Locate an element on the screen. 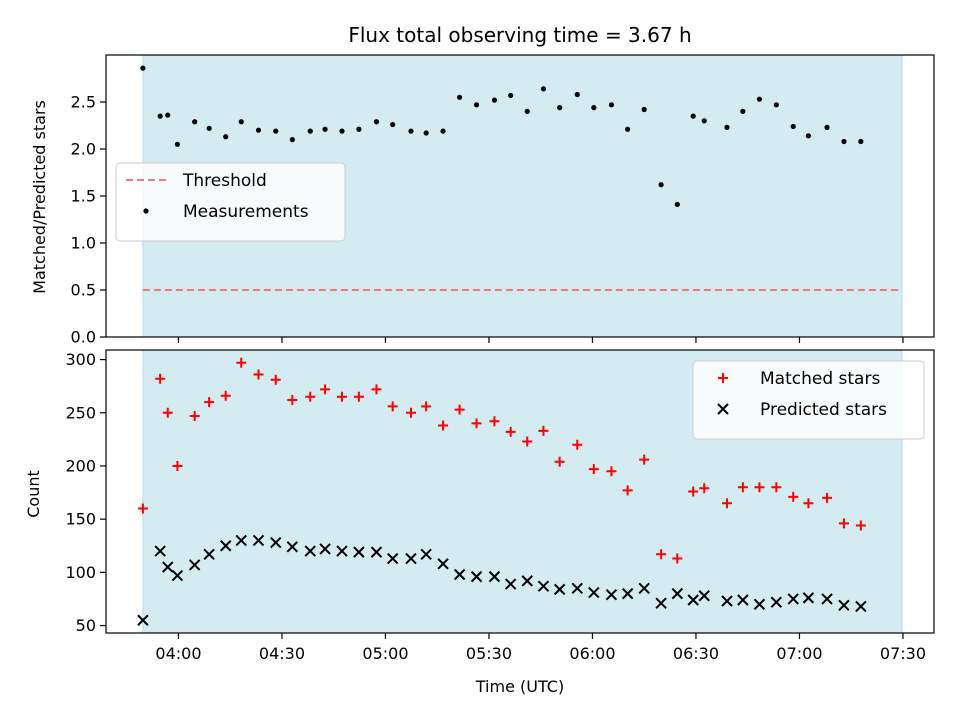 This screenshot has height=724, width=960. series-measurements is located at coordinates (502, 136).